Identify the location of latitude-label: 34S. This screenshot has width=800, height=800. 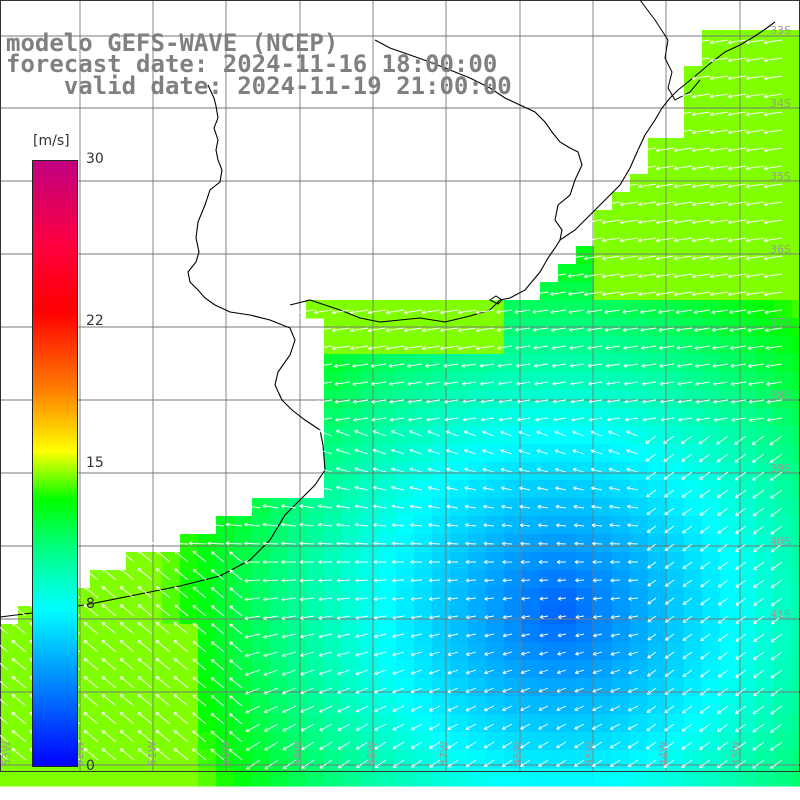
(780, 103).